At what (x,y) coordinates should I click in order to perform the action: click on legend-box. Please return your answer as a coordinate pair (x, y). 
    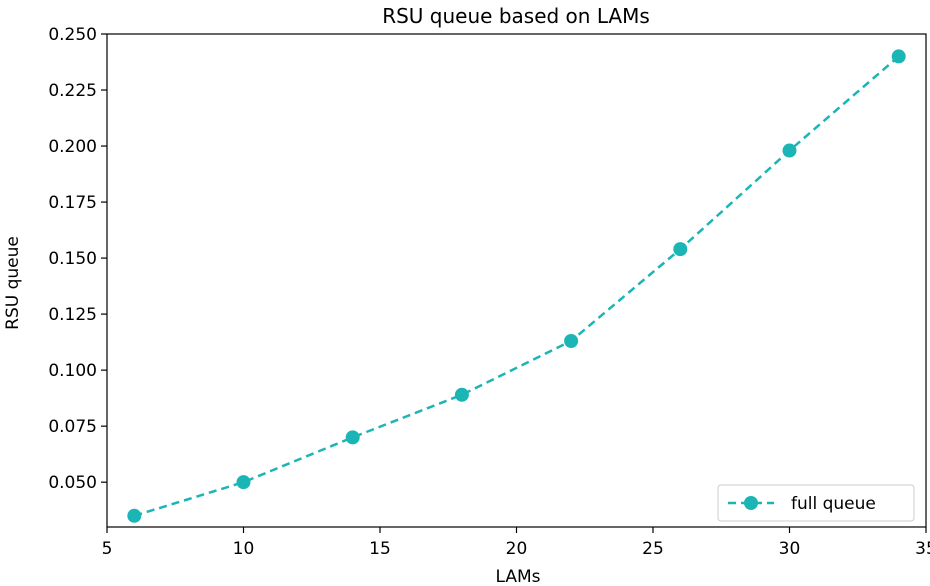
    Looking at the image, I should click on (816, 503).